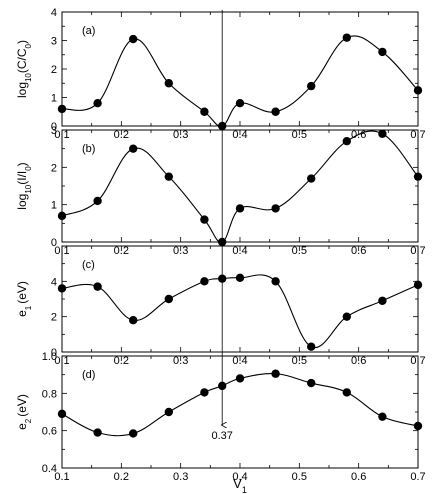  Describe the element at coordinates (24, 69) in the screenshot. I see `y-axis-label: log10(C/C0)` at that location.